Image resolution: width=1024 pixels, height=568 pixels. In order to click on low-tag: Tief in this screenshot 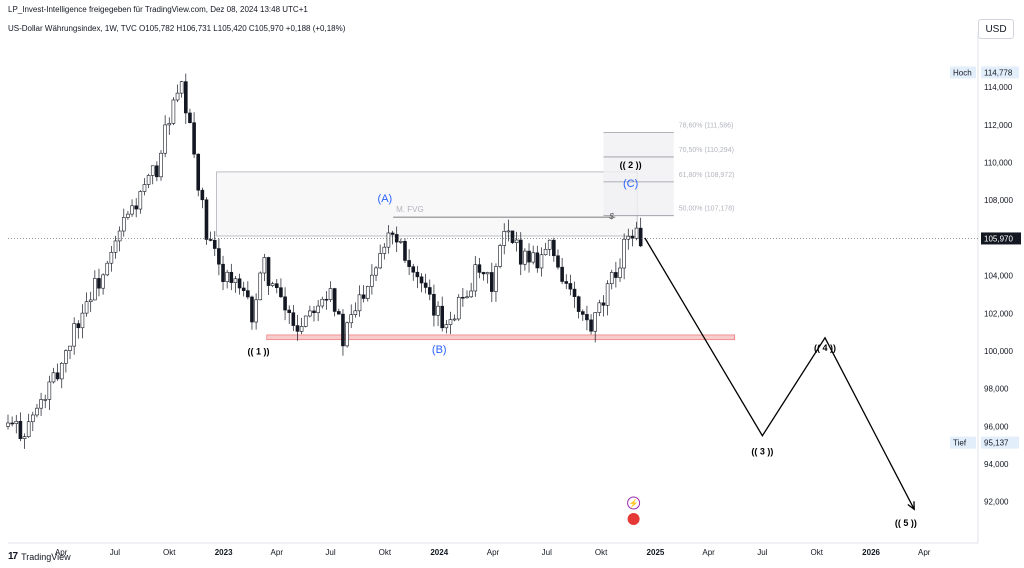, I will do `click(960, 443)`.